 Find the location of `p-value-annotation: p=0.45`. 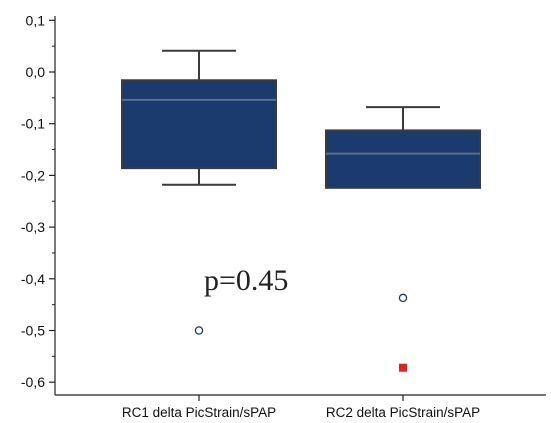

p-value-annotation: p=0.45 is located at coordinates (246, 280).